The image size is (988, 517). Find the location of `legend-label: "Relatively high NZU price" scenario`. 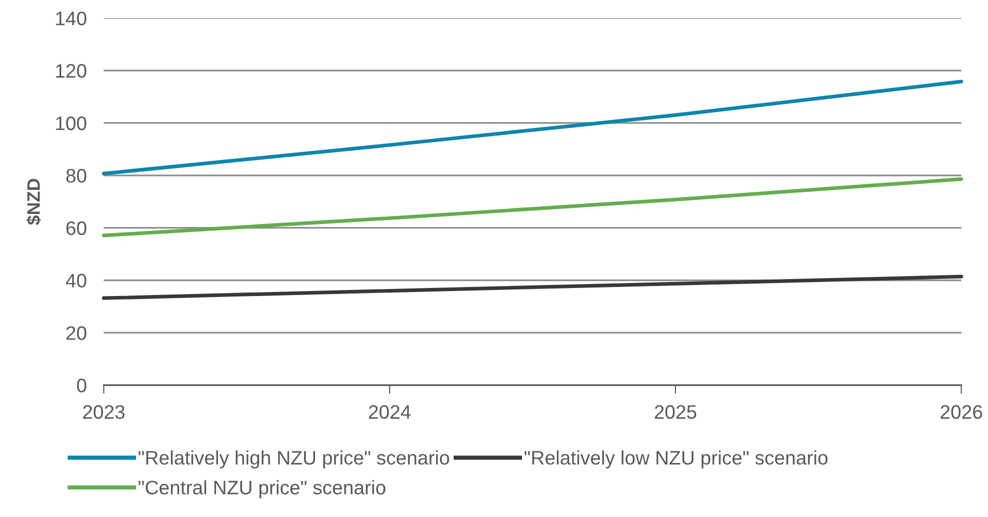

legend-label: "Relatively high NZU price" scenario is located at coordinates (294, 459).